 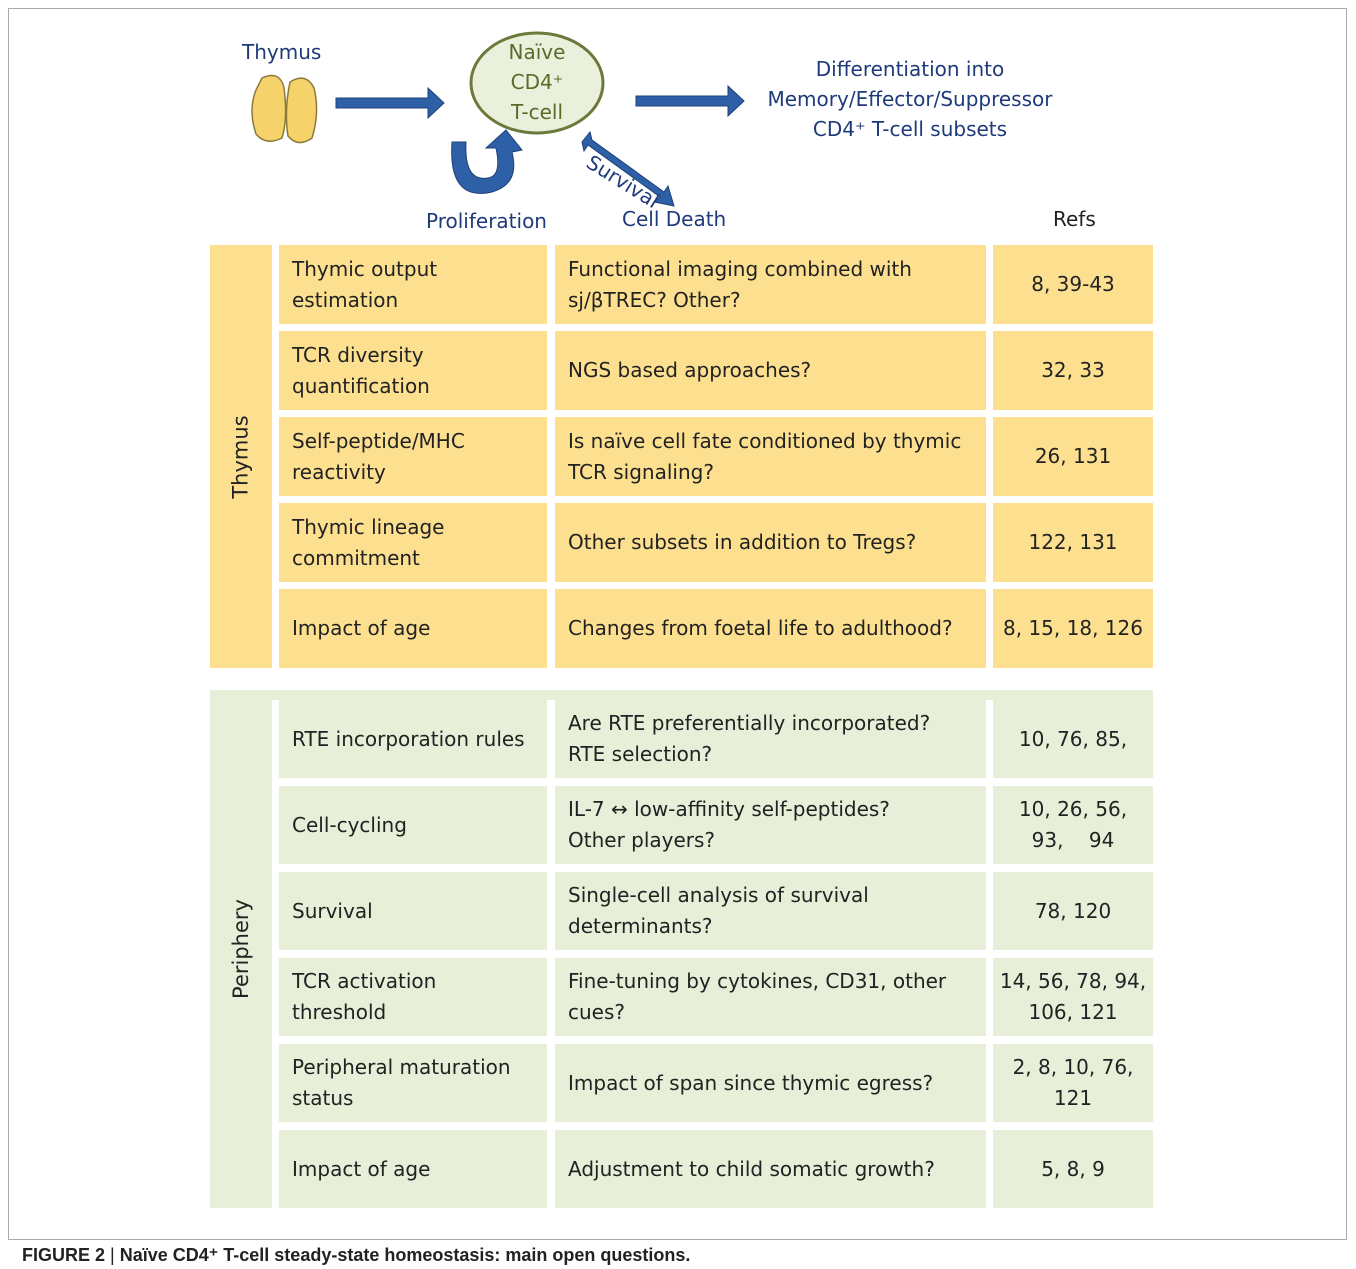 I want to click on section-label: Periphery, so click(x=241, y=949).